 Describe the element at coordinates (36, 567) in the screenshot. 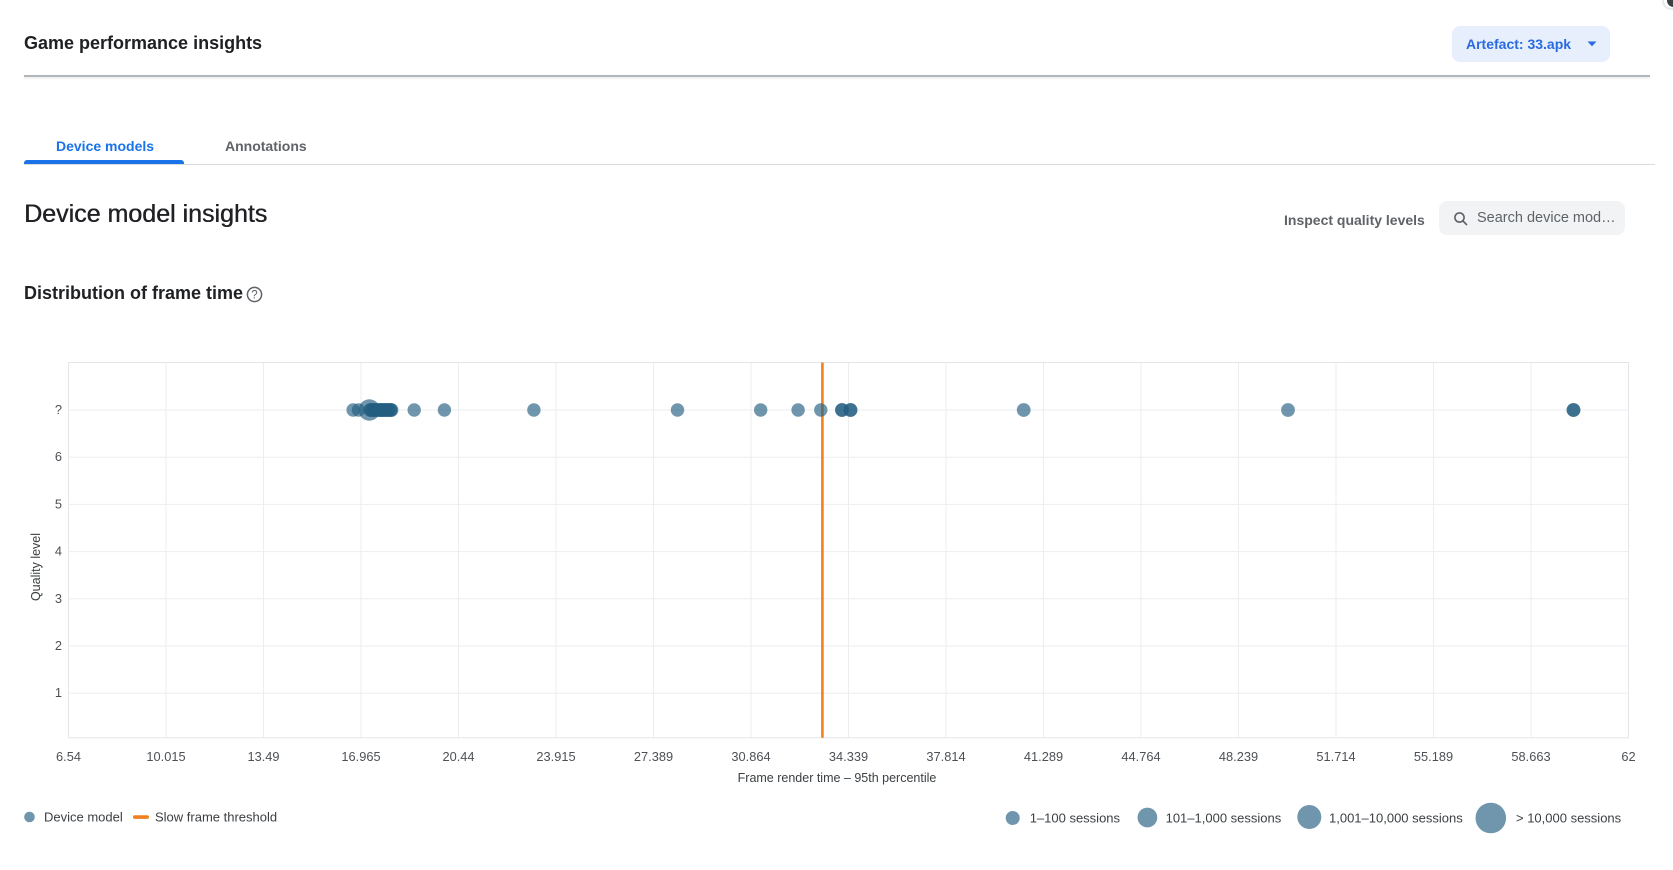

I see `svg-text: Quality level` at that location.